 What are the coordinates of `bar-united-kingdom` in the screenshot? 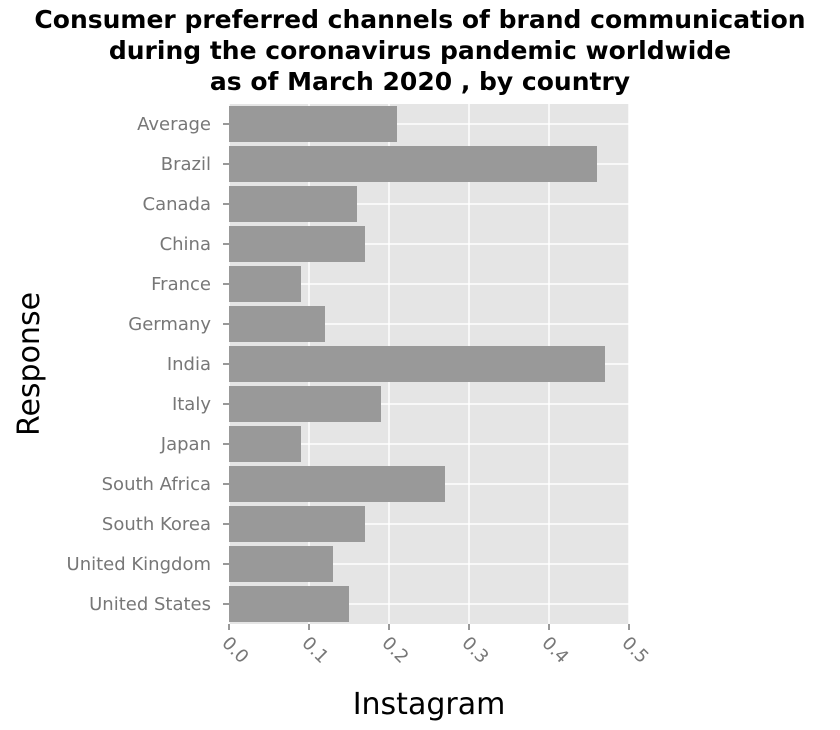 It's located at (281, 564).